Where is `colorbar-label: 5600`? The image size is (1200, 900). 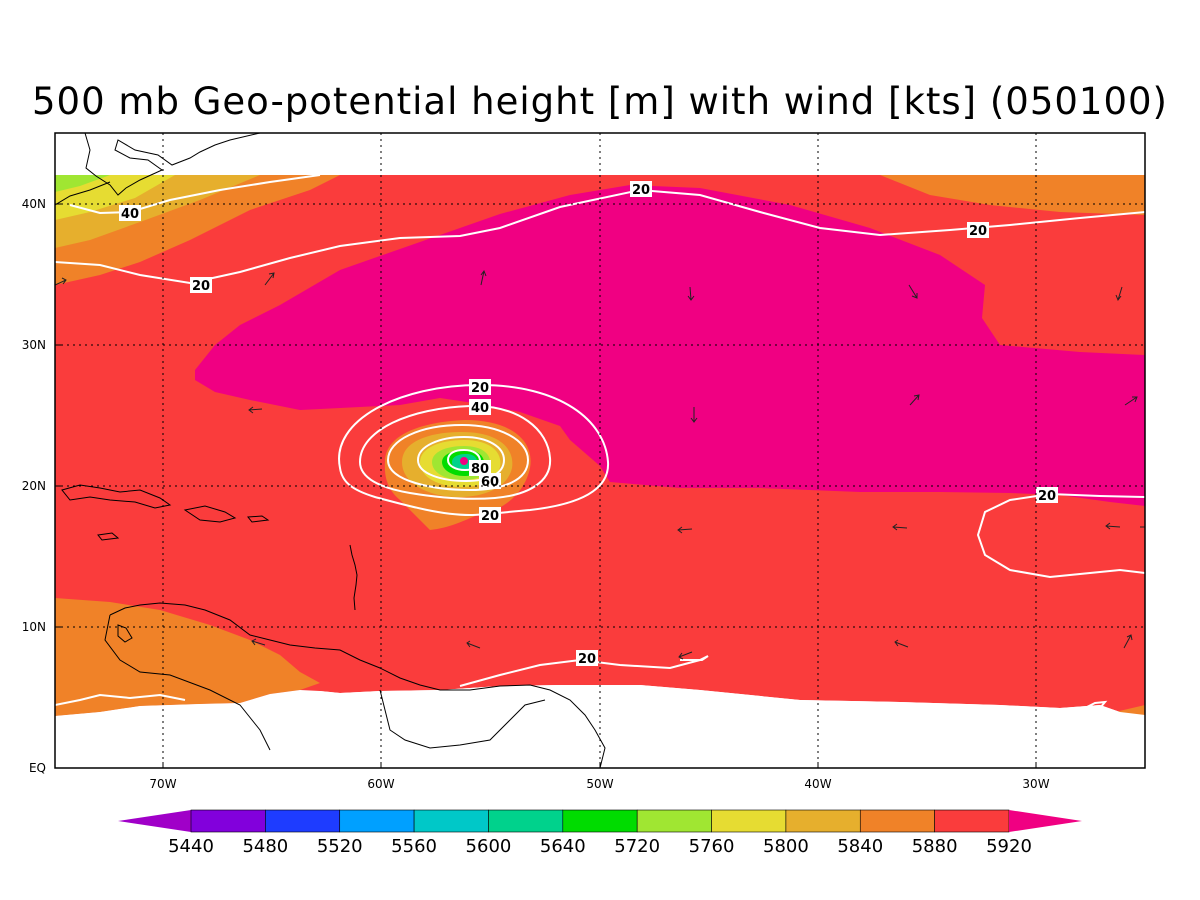
colorbar-label: 5600 is located at coordinates (489, 846).